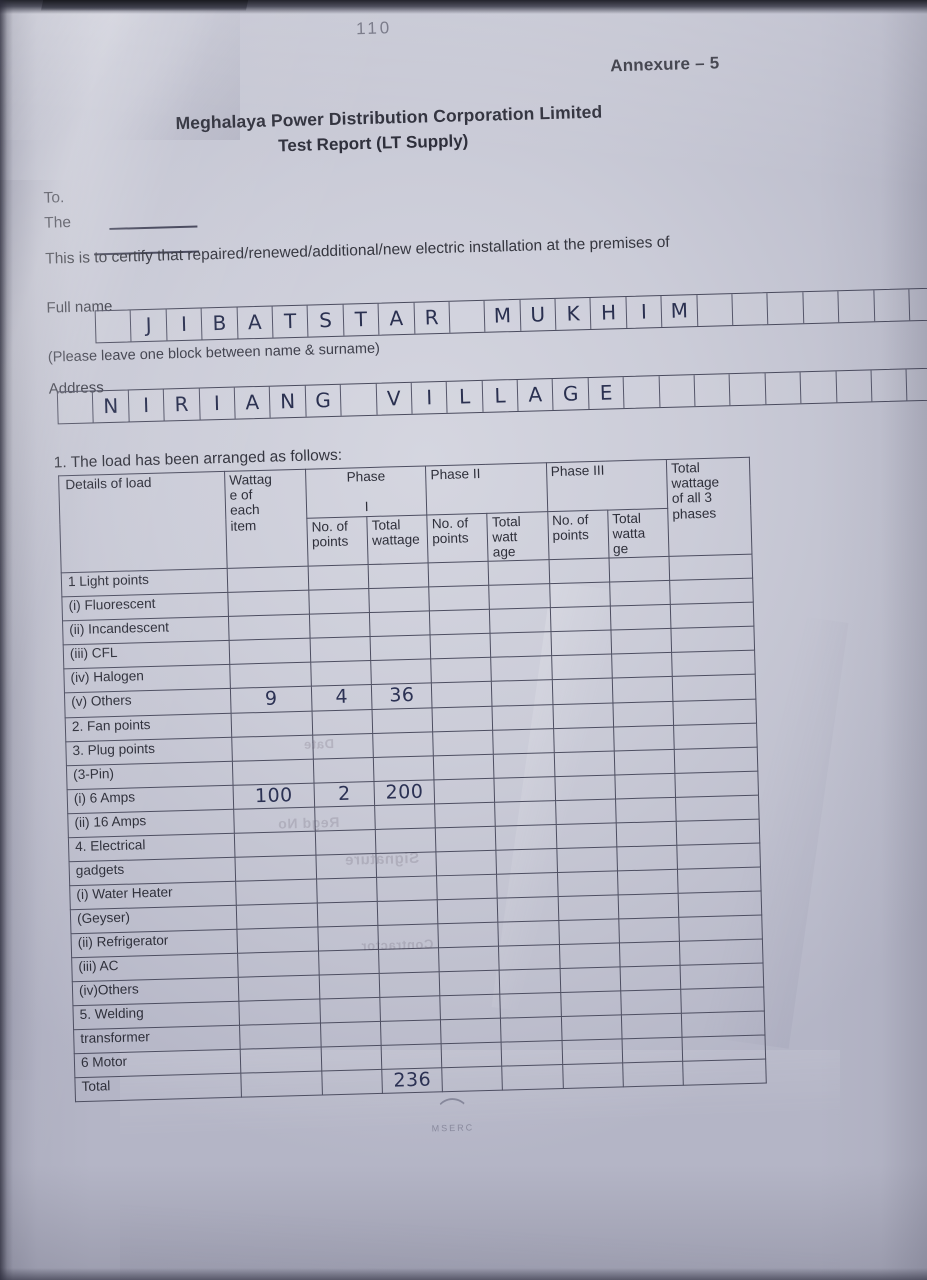  Describe the element at coordinates (606, 393) in the screenshot. I see `address-cell: E` at that location.